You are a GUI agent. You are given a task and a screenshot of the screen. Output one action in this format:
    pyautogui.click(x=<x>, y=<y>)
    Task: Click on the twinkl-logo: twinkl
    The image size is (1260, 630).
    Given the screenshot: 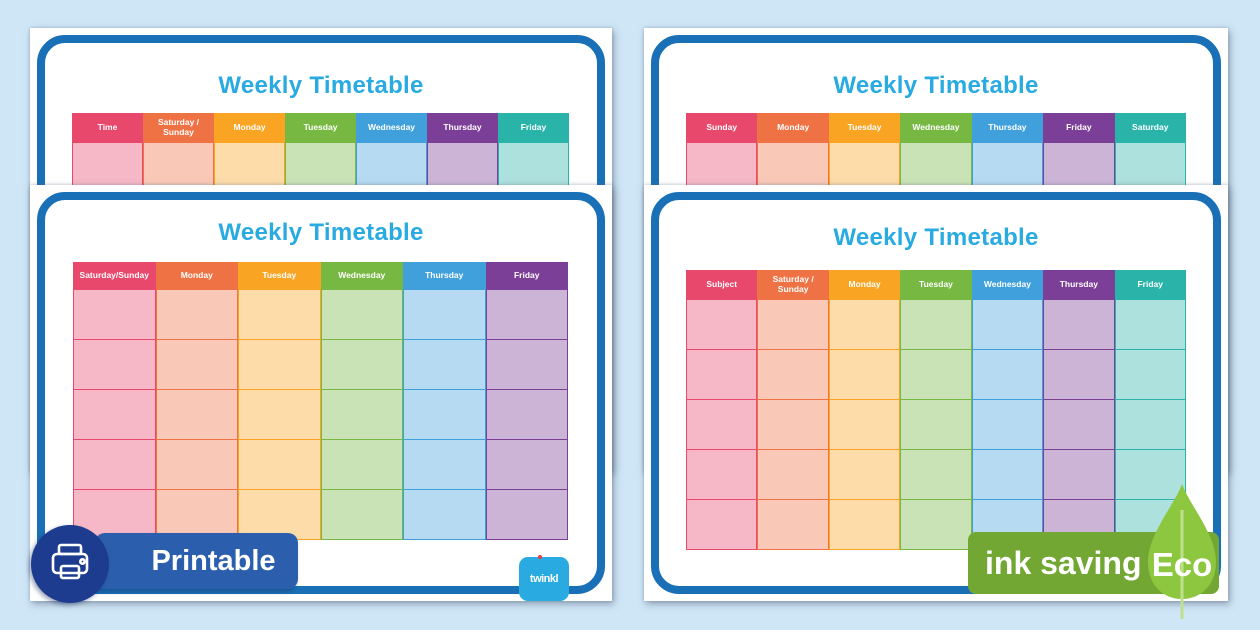 What is the action you would take?
    pyautogui.click(x=544, y=579)
    